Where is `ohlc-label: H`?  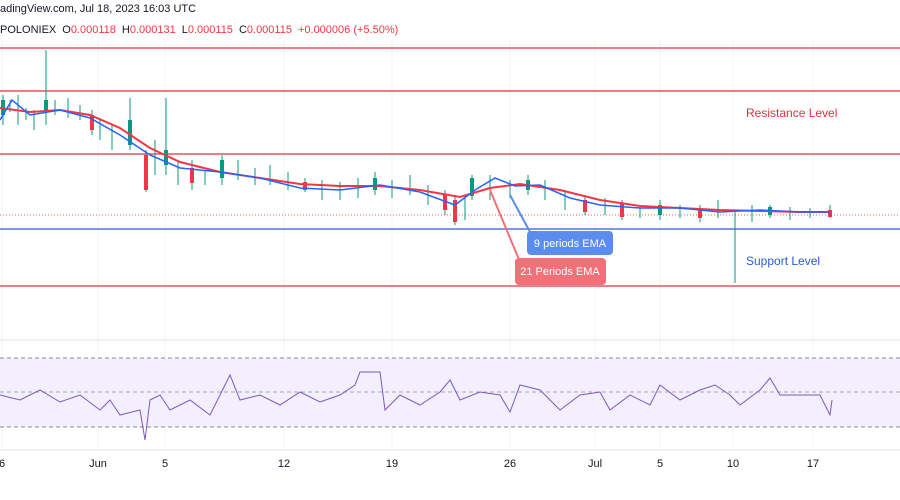
ohlc-label: H is located at coordinates (126, 30).